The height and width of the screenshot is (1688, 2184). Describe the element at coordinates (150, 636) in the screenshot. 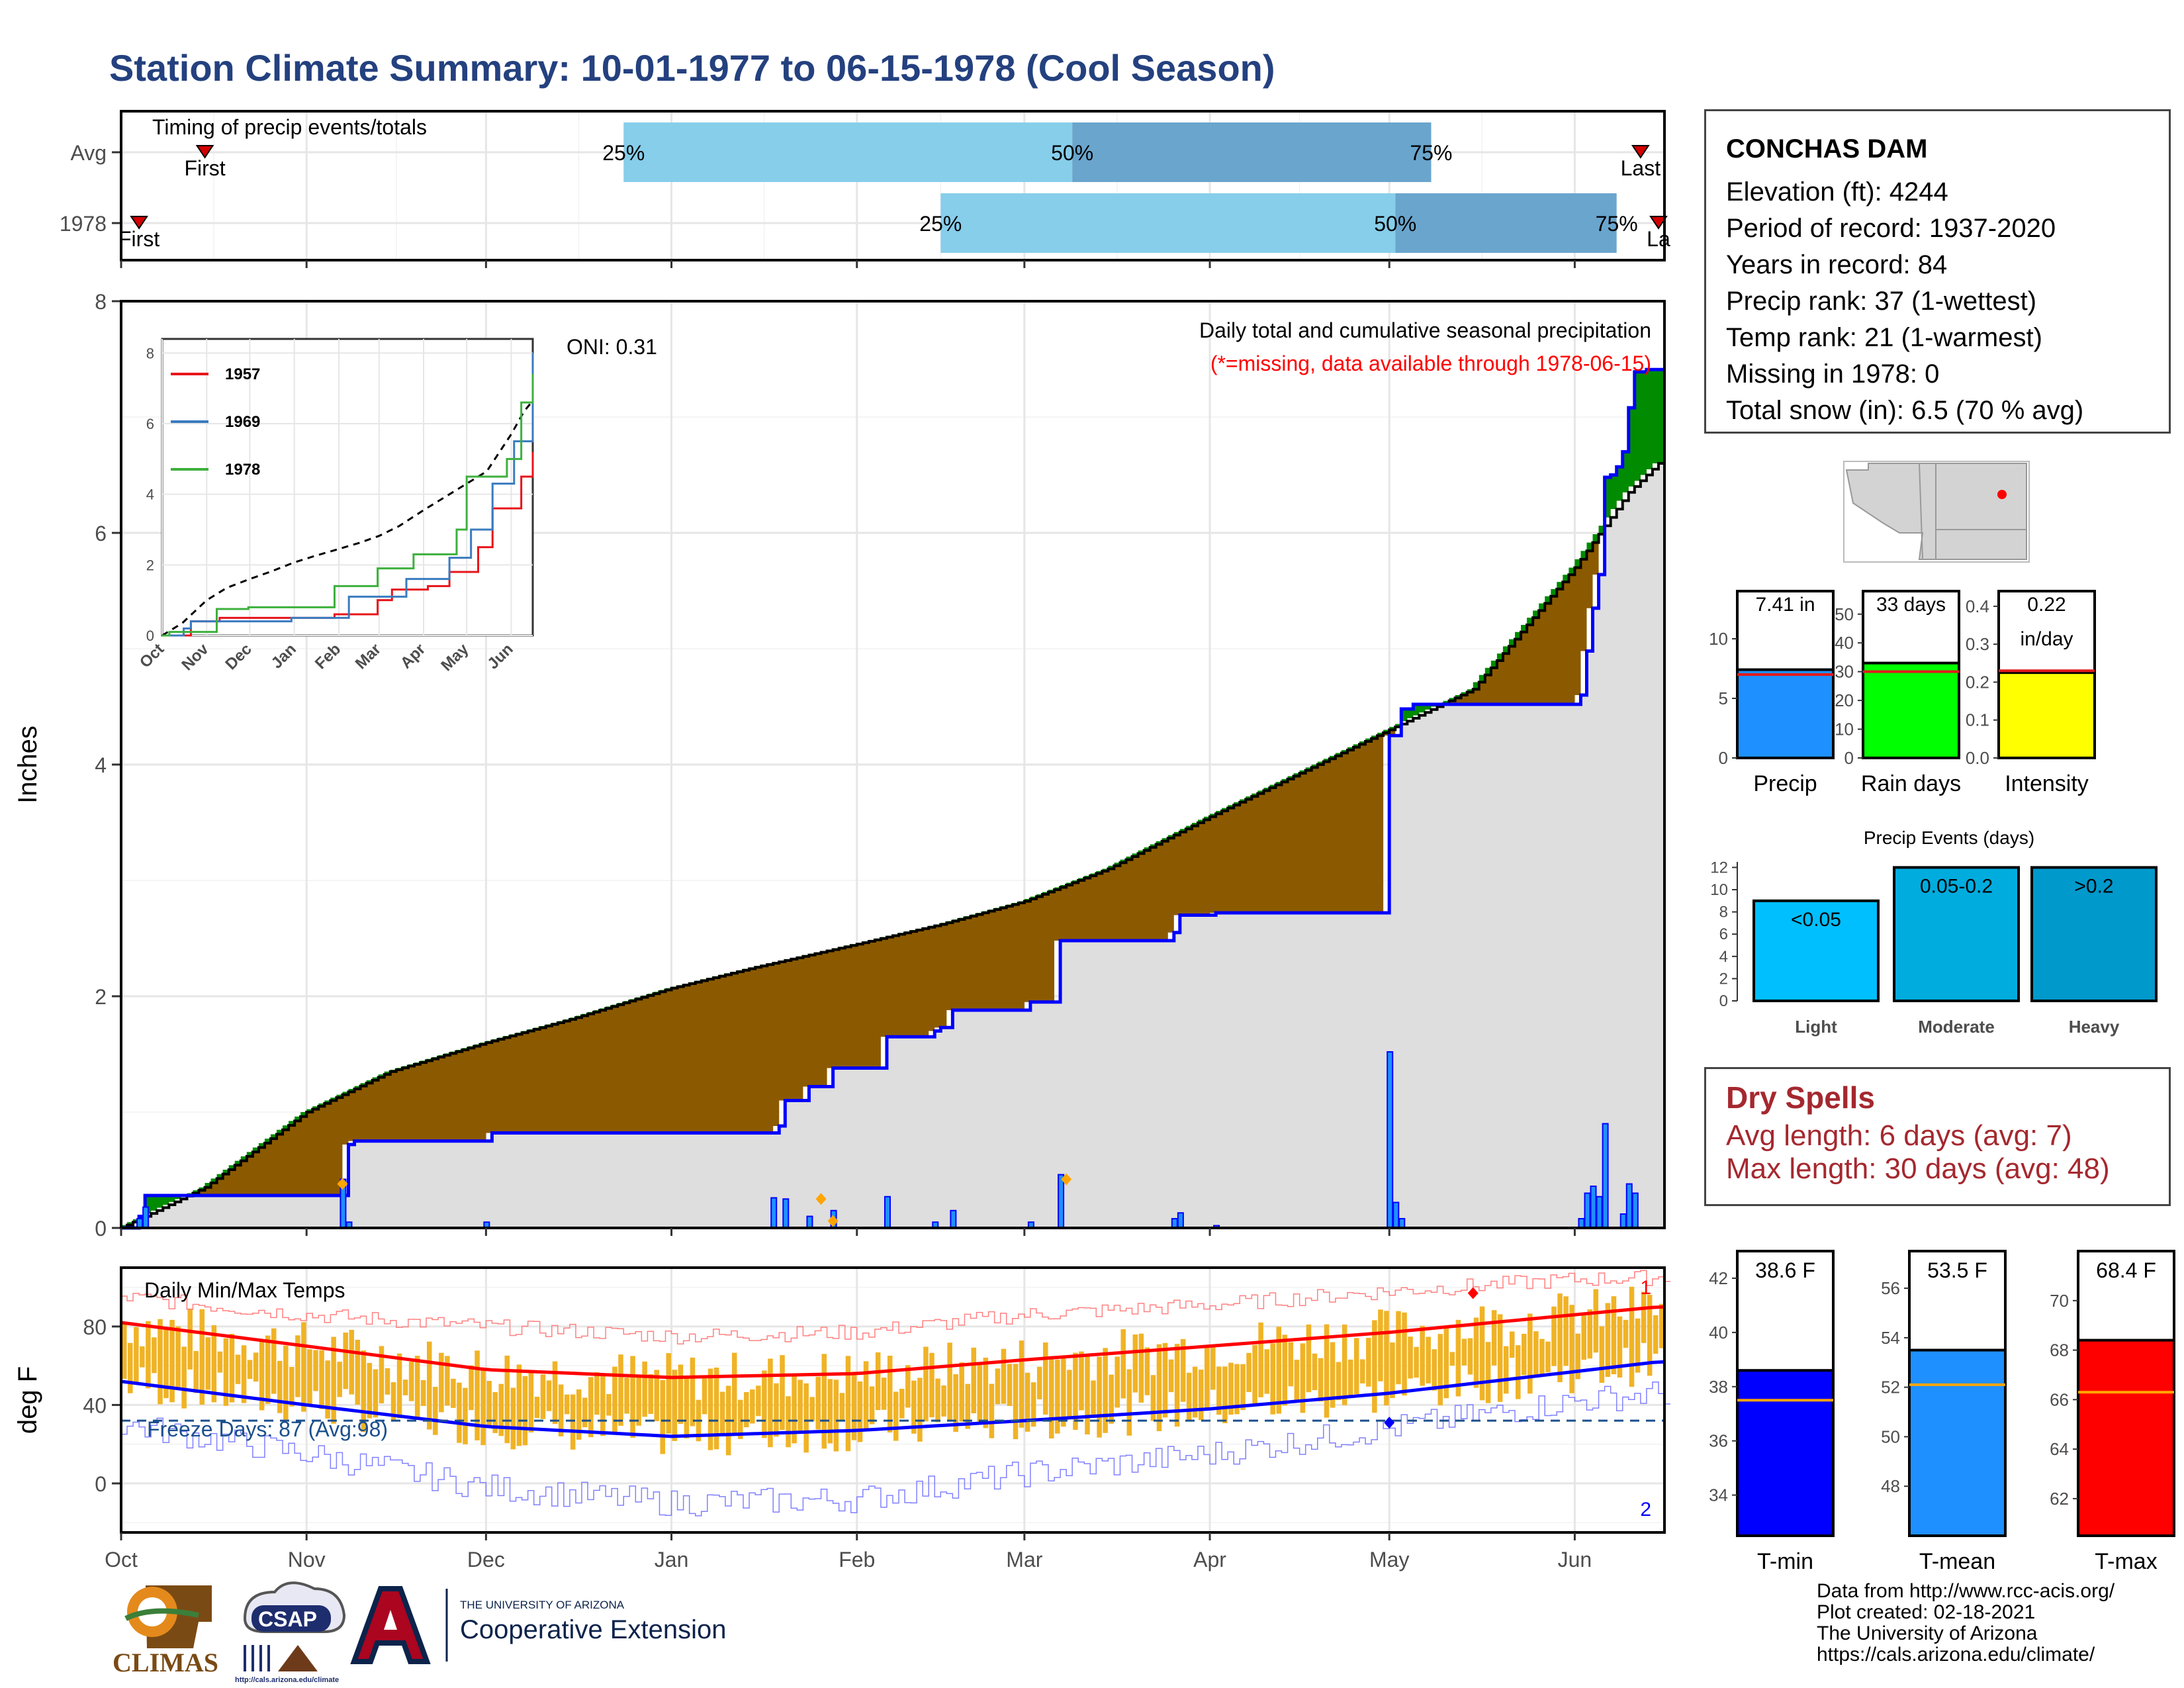

I see `inset-y-tick-label: 0` at that location.